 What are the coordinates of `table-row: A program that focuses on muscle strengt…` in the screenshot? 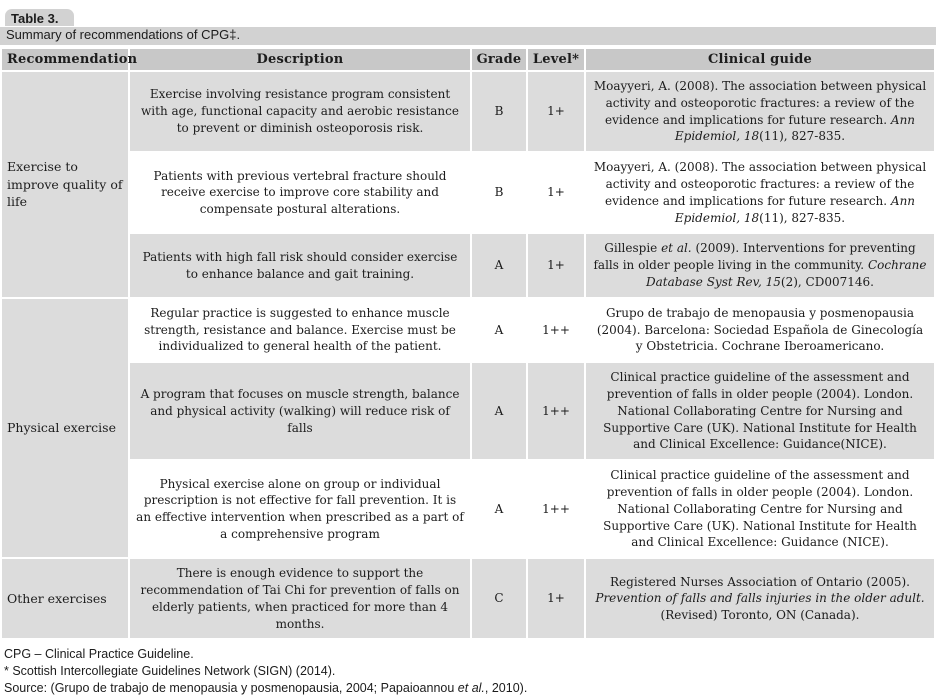 It's located at (468, 411).